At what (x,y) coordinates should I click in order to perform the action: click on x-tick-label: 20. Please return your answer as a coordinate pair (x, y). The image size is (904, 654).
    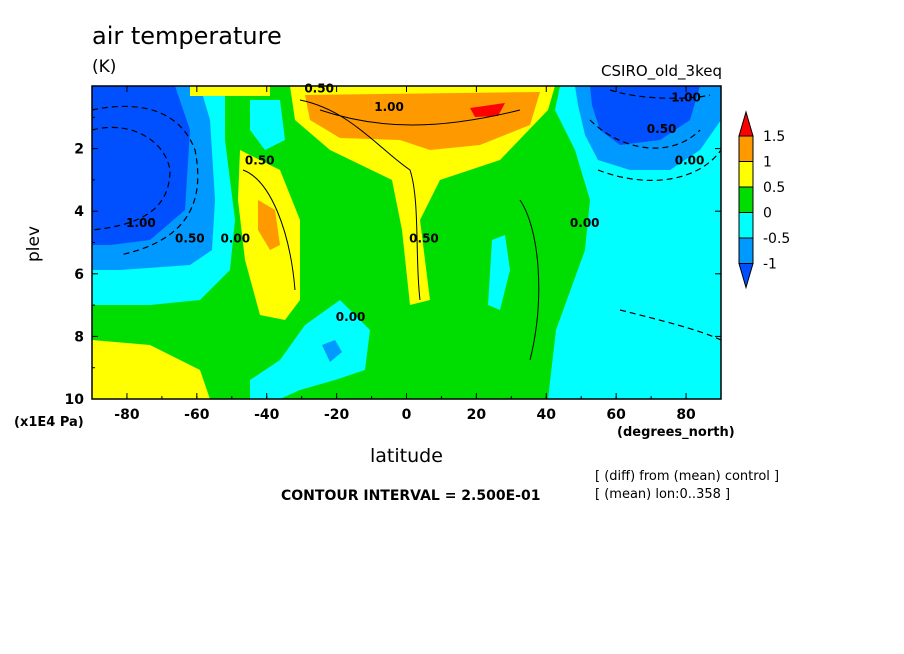
    Looking at the image, I should click on (477, 415).